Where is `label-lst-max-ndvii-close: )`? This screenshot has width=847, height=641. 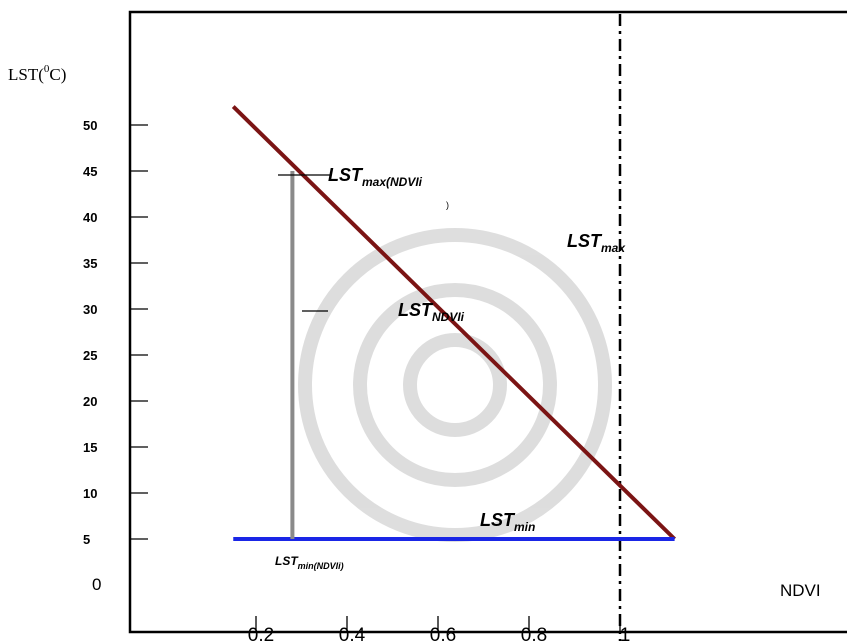 label-lst-max-ndvii-close: ) is located at coordinates (447, 205).